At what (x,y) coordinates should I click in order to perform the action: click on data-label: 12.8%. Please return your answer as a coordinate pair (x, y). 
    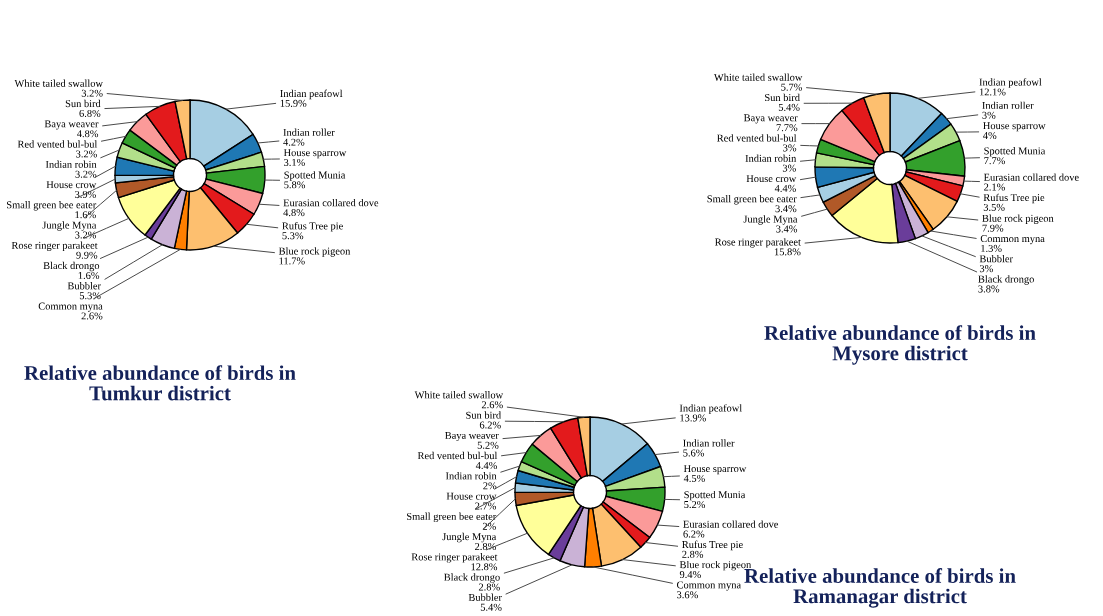
    Looking at the image, I should click on (484, 567).